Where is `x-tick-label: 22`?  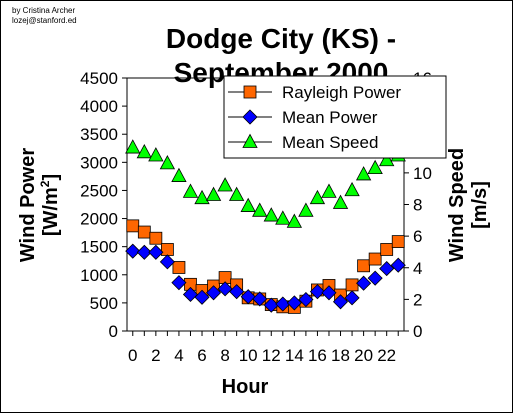 x-tick-label: 22 is located at coordinates (386, 355).